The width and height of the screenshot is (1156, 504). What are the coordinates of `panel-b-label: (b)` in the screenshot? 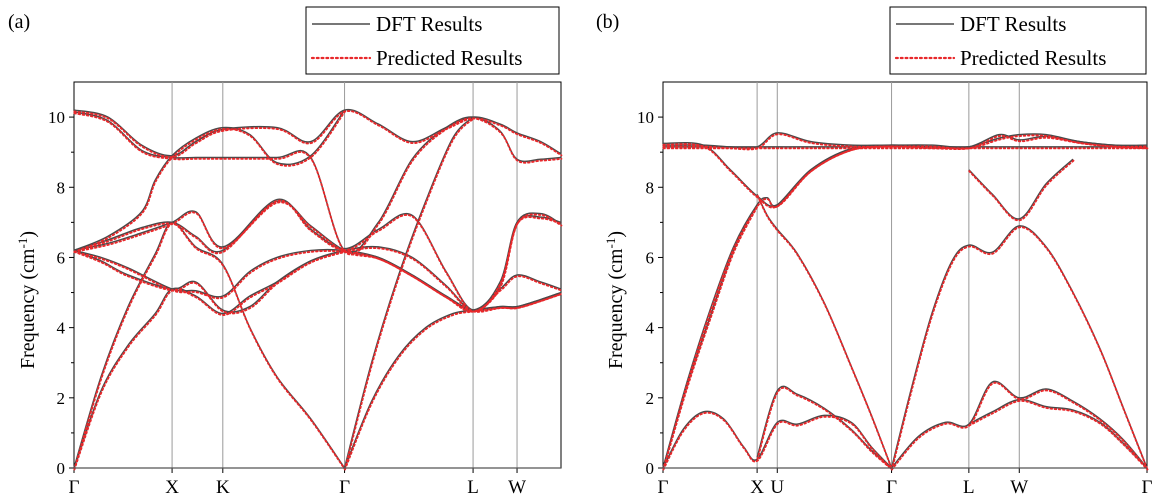 It's located at (607, 22).